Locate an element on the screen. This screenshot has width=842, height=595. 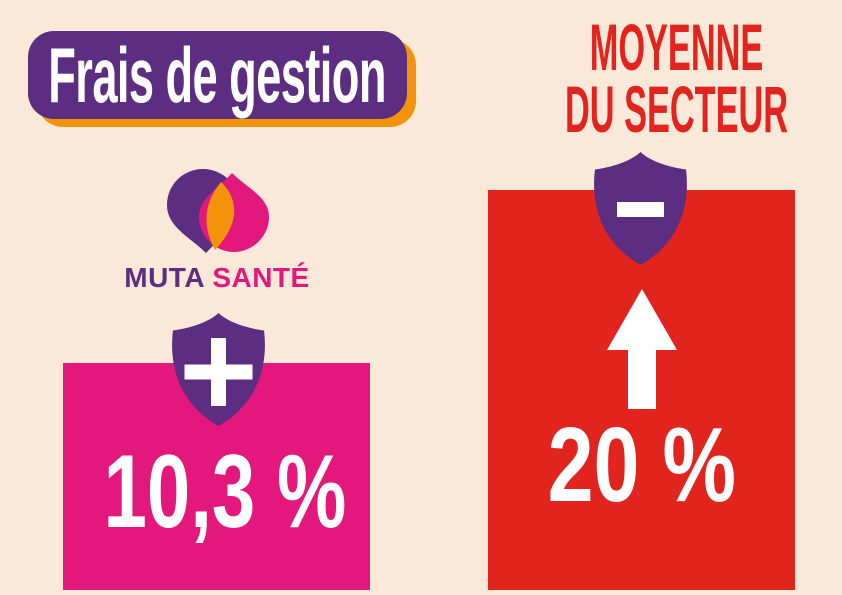
shield-minus-icon is located at coordinates (640, 208).